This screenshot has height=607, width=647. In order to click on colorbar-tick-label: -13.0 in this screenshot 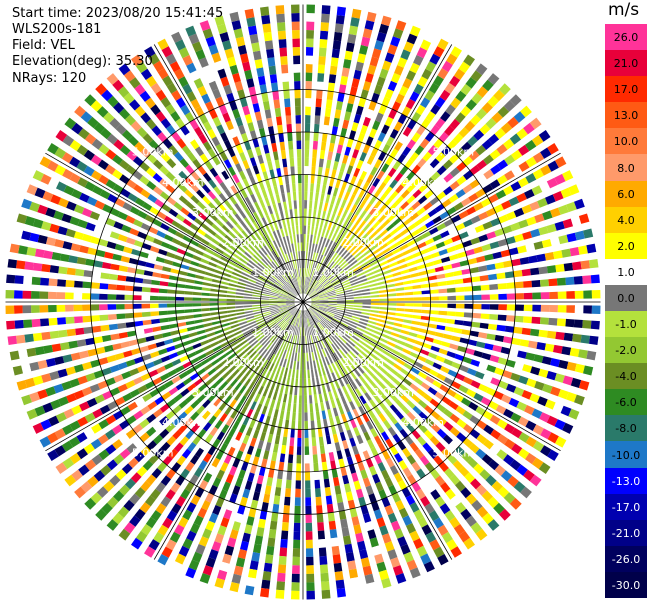, I will do `click(626, 481)`.